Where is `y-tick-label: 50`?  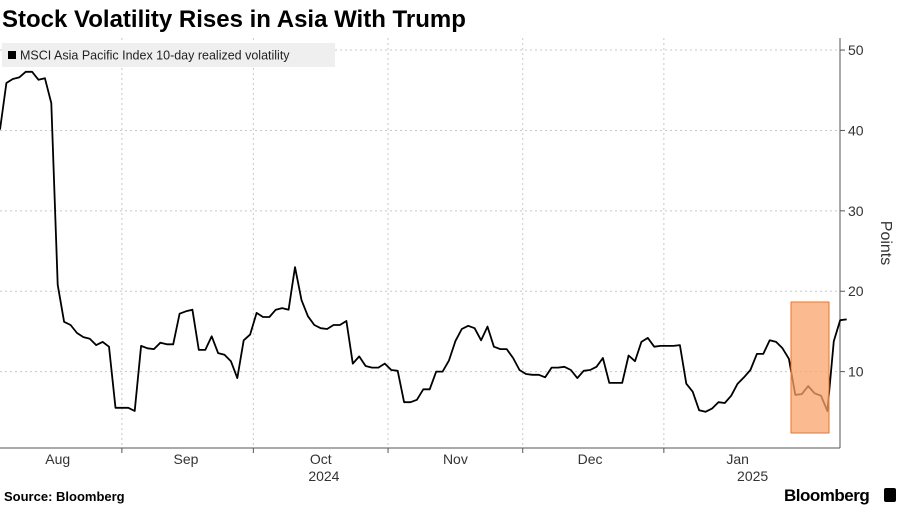 y-tick-label: 50 is located at coordinates (856, 50).